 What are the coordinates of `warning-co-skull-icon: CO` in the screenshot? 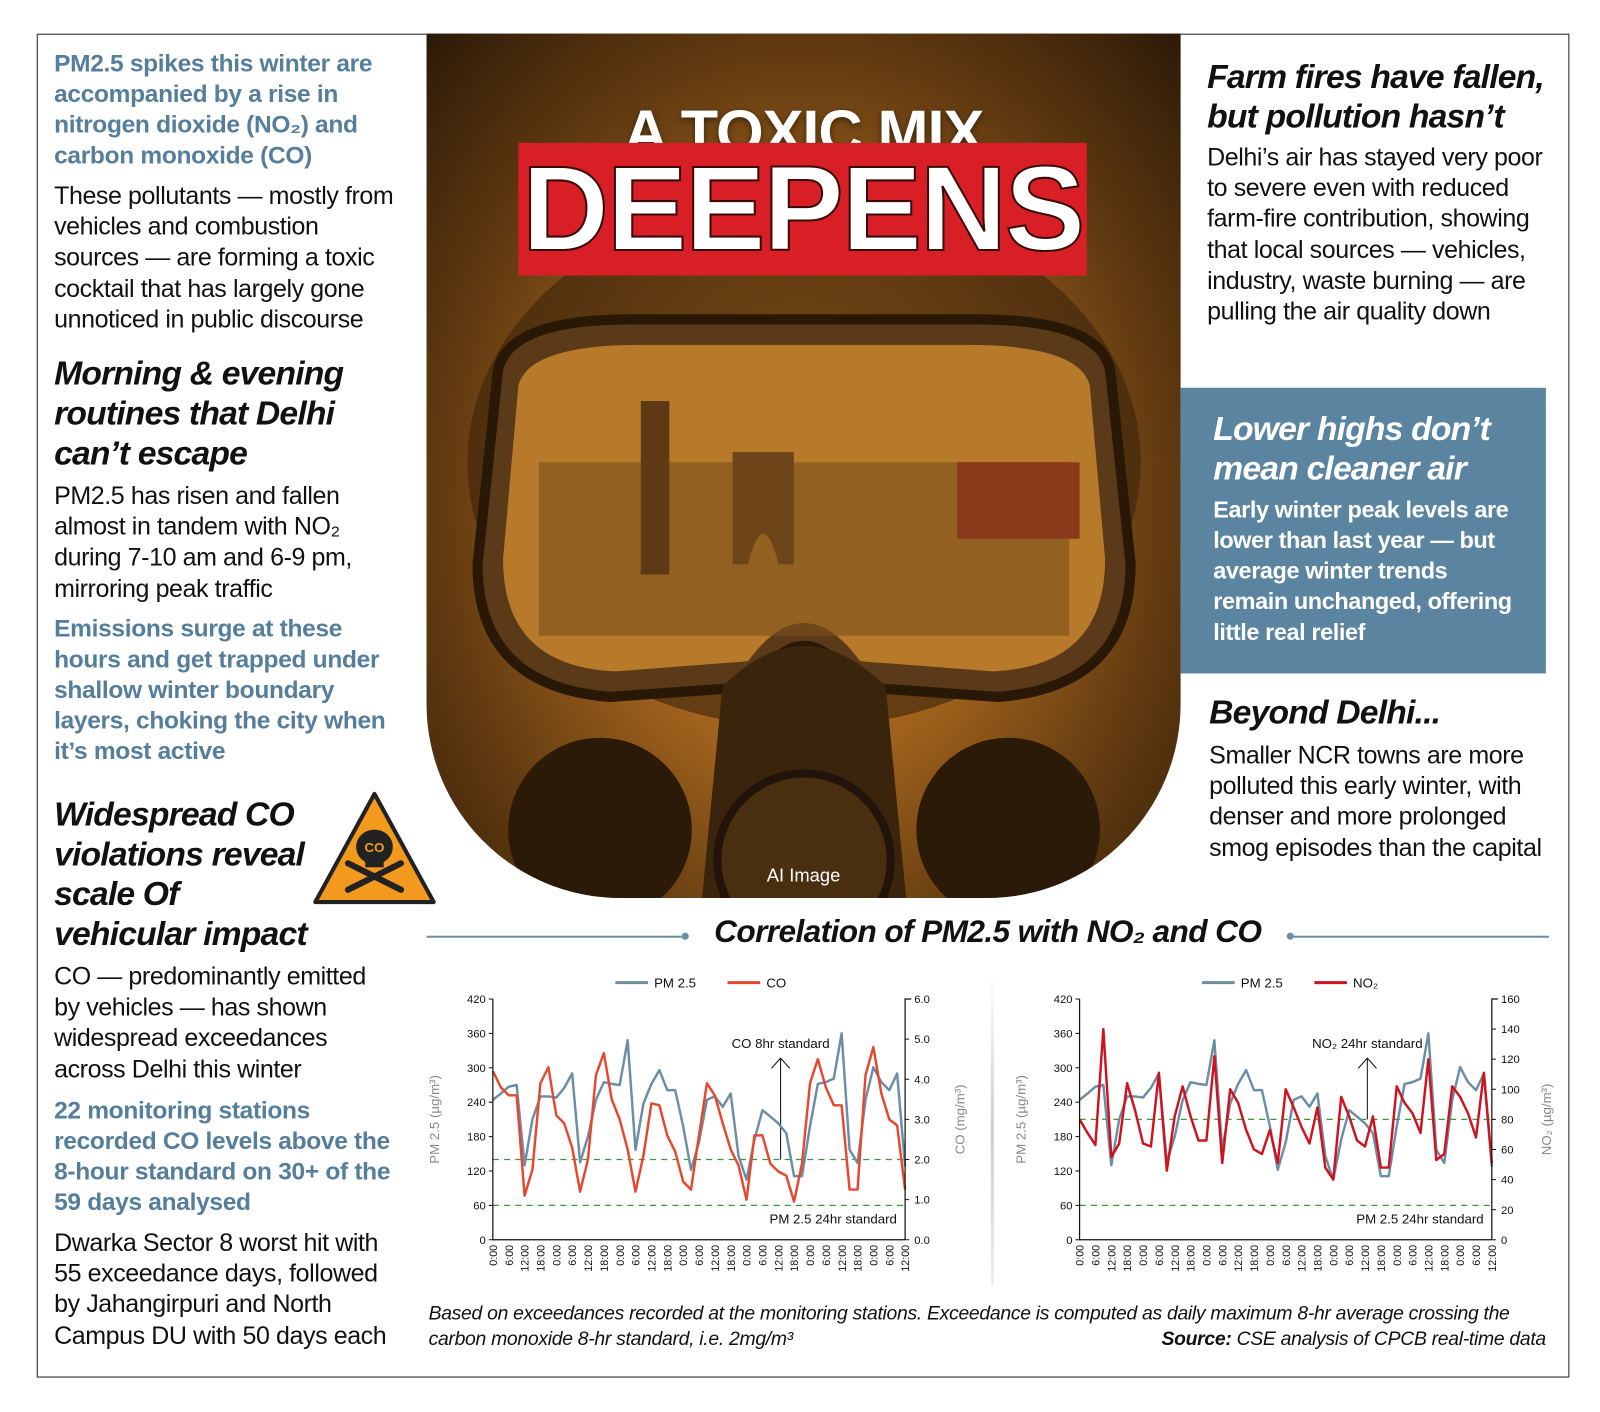 It's located at (374, 848).